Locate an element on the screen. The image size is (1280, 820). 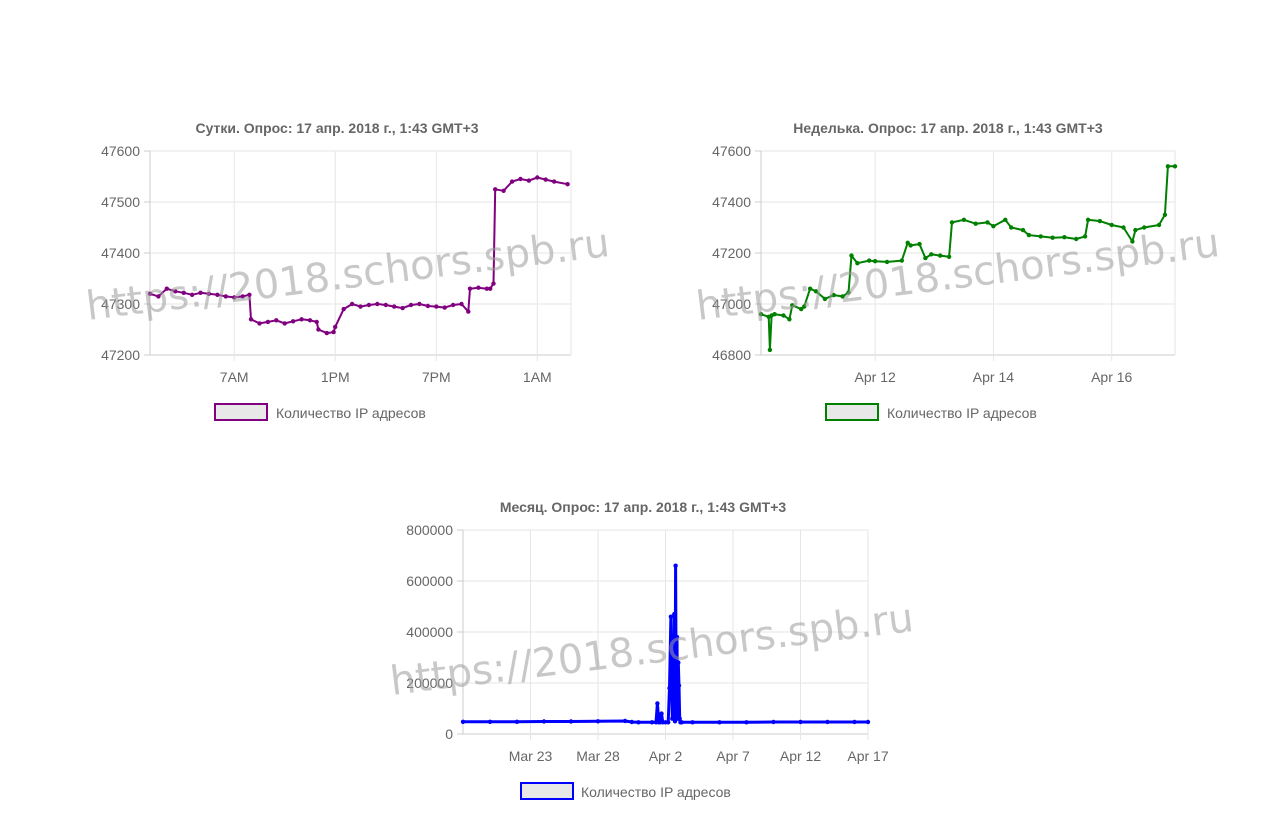
x-tick-label: Apr 7 is located at coordinates (733, 756).